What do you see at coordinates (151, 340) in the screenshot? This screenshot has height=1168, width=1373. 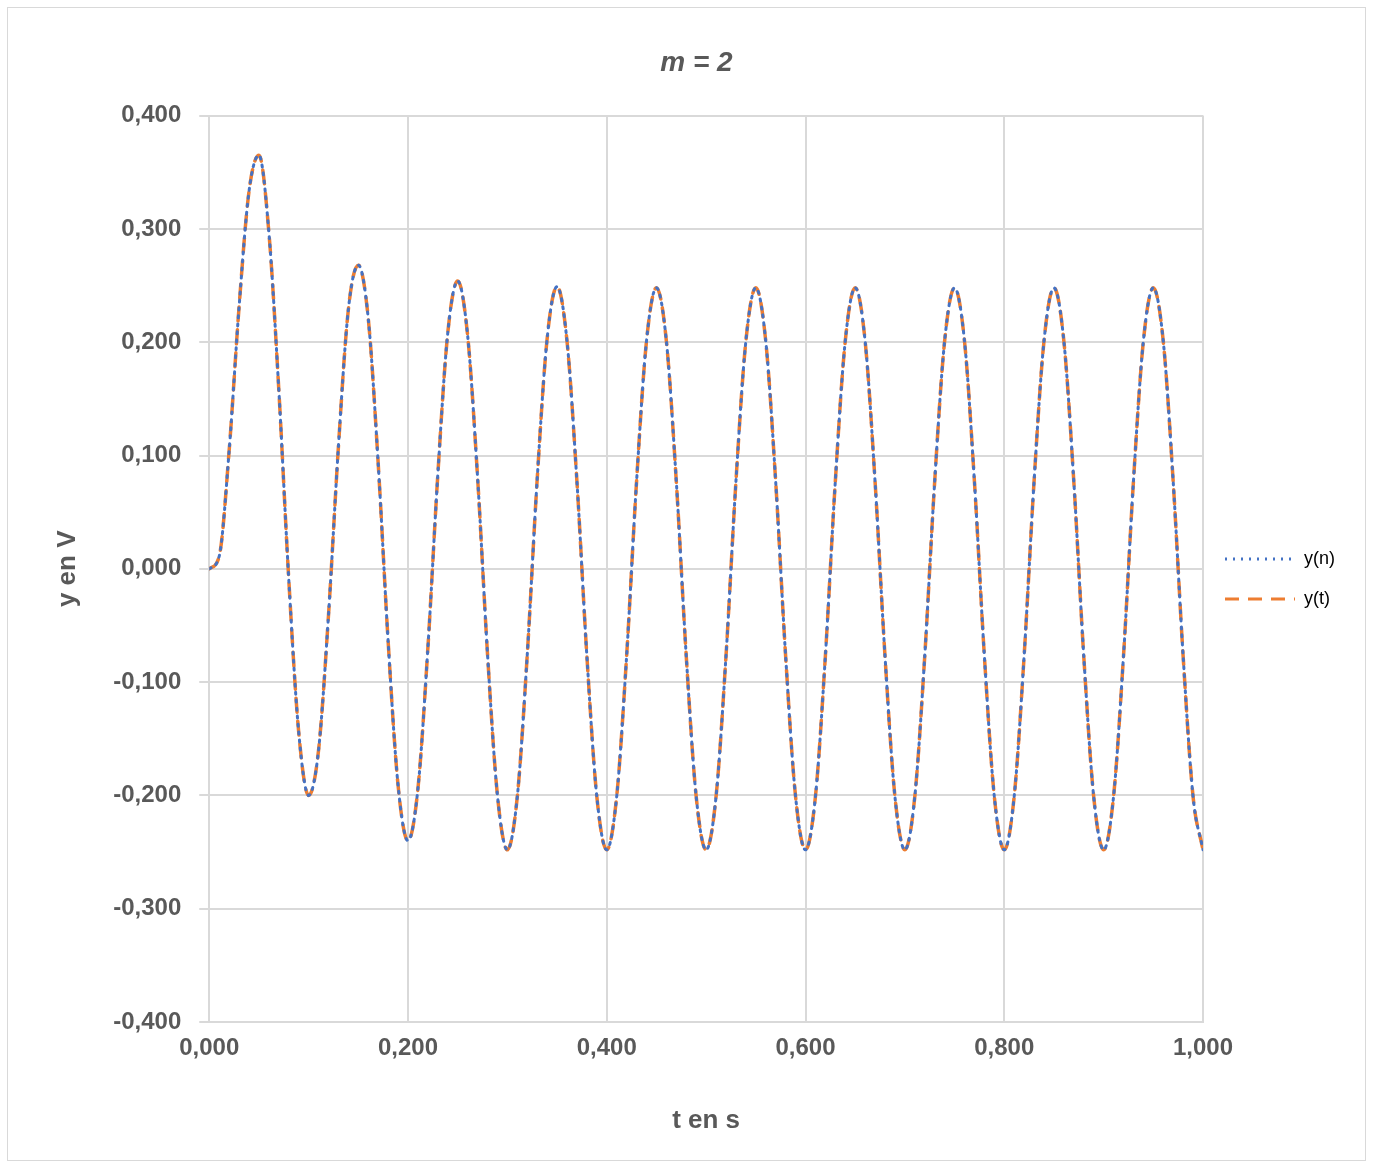 I see `y-tick-label: 0,200` at bounding box center [151, 340].